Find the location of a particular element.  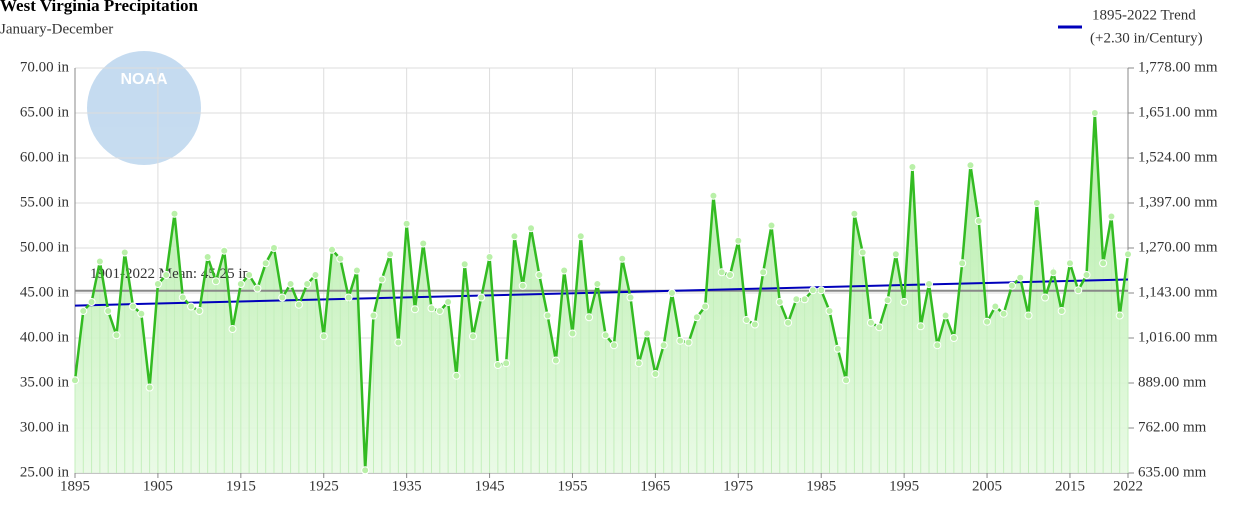

y2-tick-label: 1,524.00 mm is located at coordinates (1178, 157).